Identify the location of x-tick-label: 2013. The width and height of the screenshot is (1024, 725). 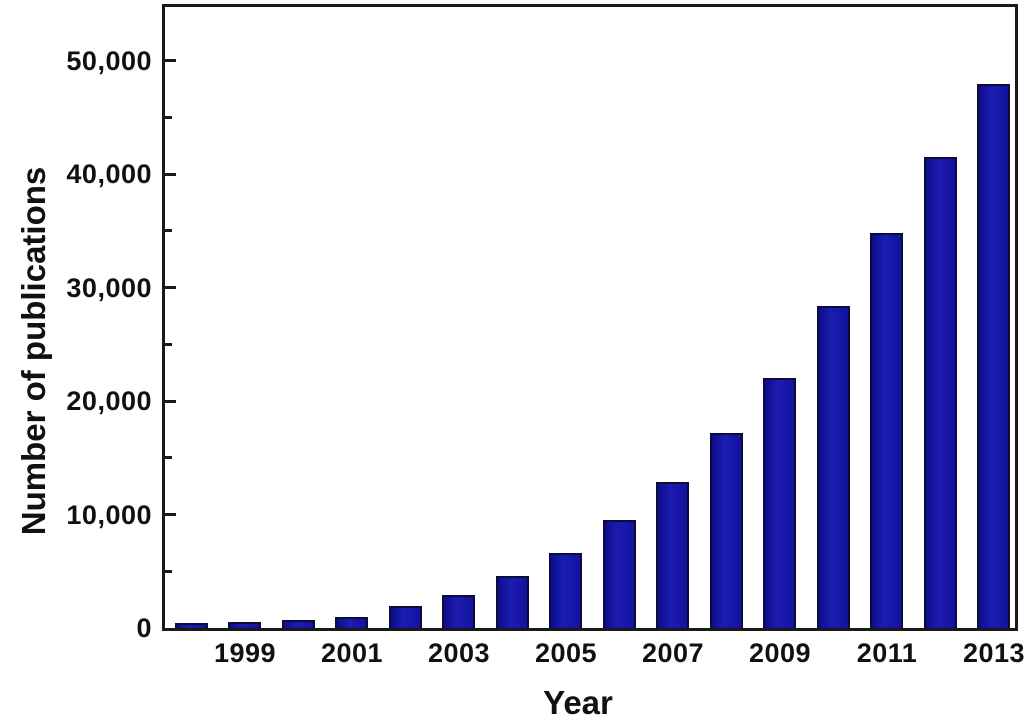
(993, 653).